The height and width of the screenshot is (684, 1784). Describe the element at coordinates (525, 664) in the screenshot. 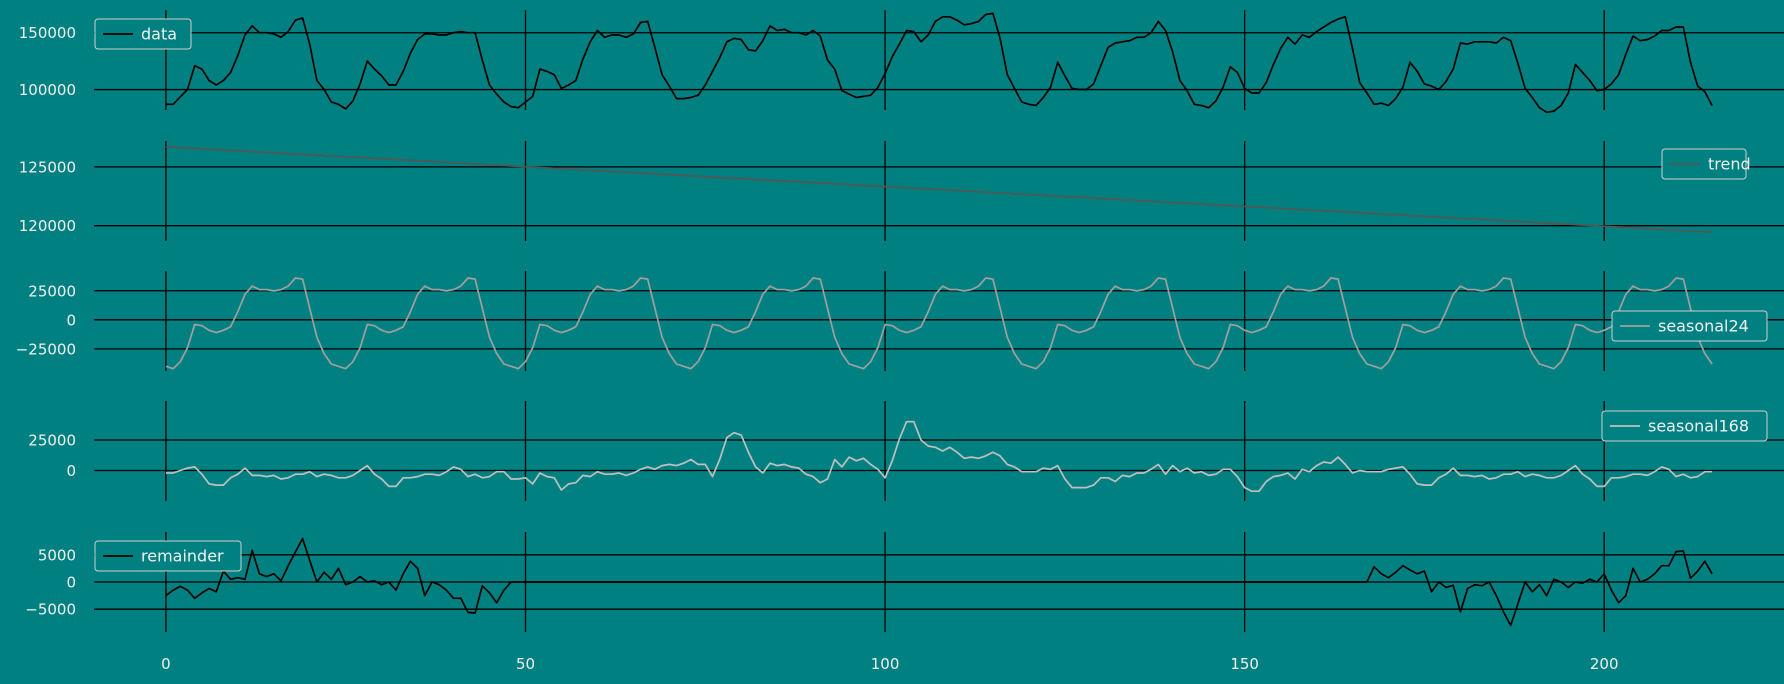

I see `x-tick-label: 50` at that location.